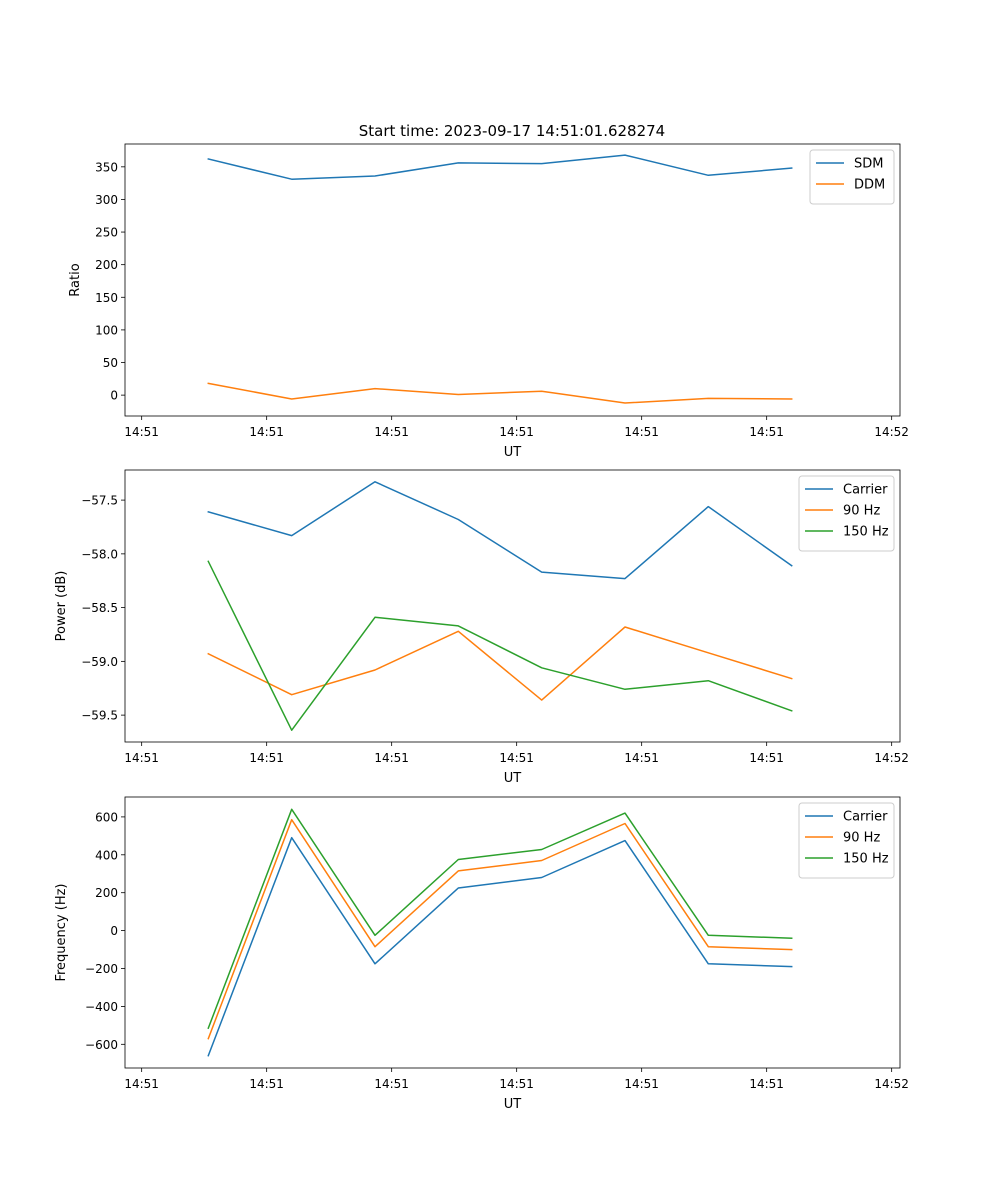 This screenshot has height=1200, width=1000. What do you see at coordinates (106, 817) in the screenshot?
I see `y-tick-label: 600` at bounding box center [106, 817].